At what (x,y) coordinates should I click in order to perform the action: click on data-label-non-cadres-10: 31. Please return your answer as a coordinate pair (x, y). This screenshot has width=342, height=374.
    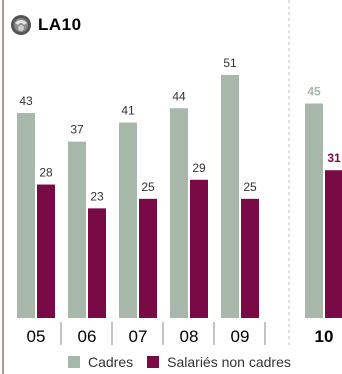
    Looking at the image, I should click on (334, 158).